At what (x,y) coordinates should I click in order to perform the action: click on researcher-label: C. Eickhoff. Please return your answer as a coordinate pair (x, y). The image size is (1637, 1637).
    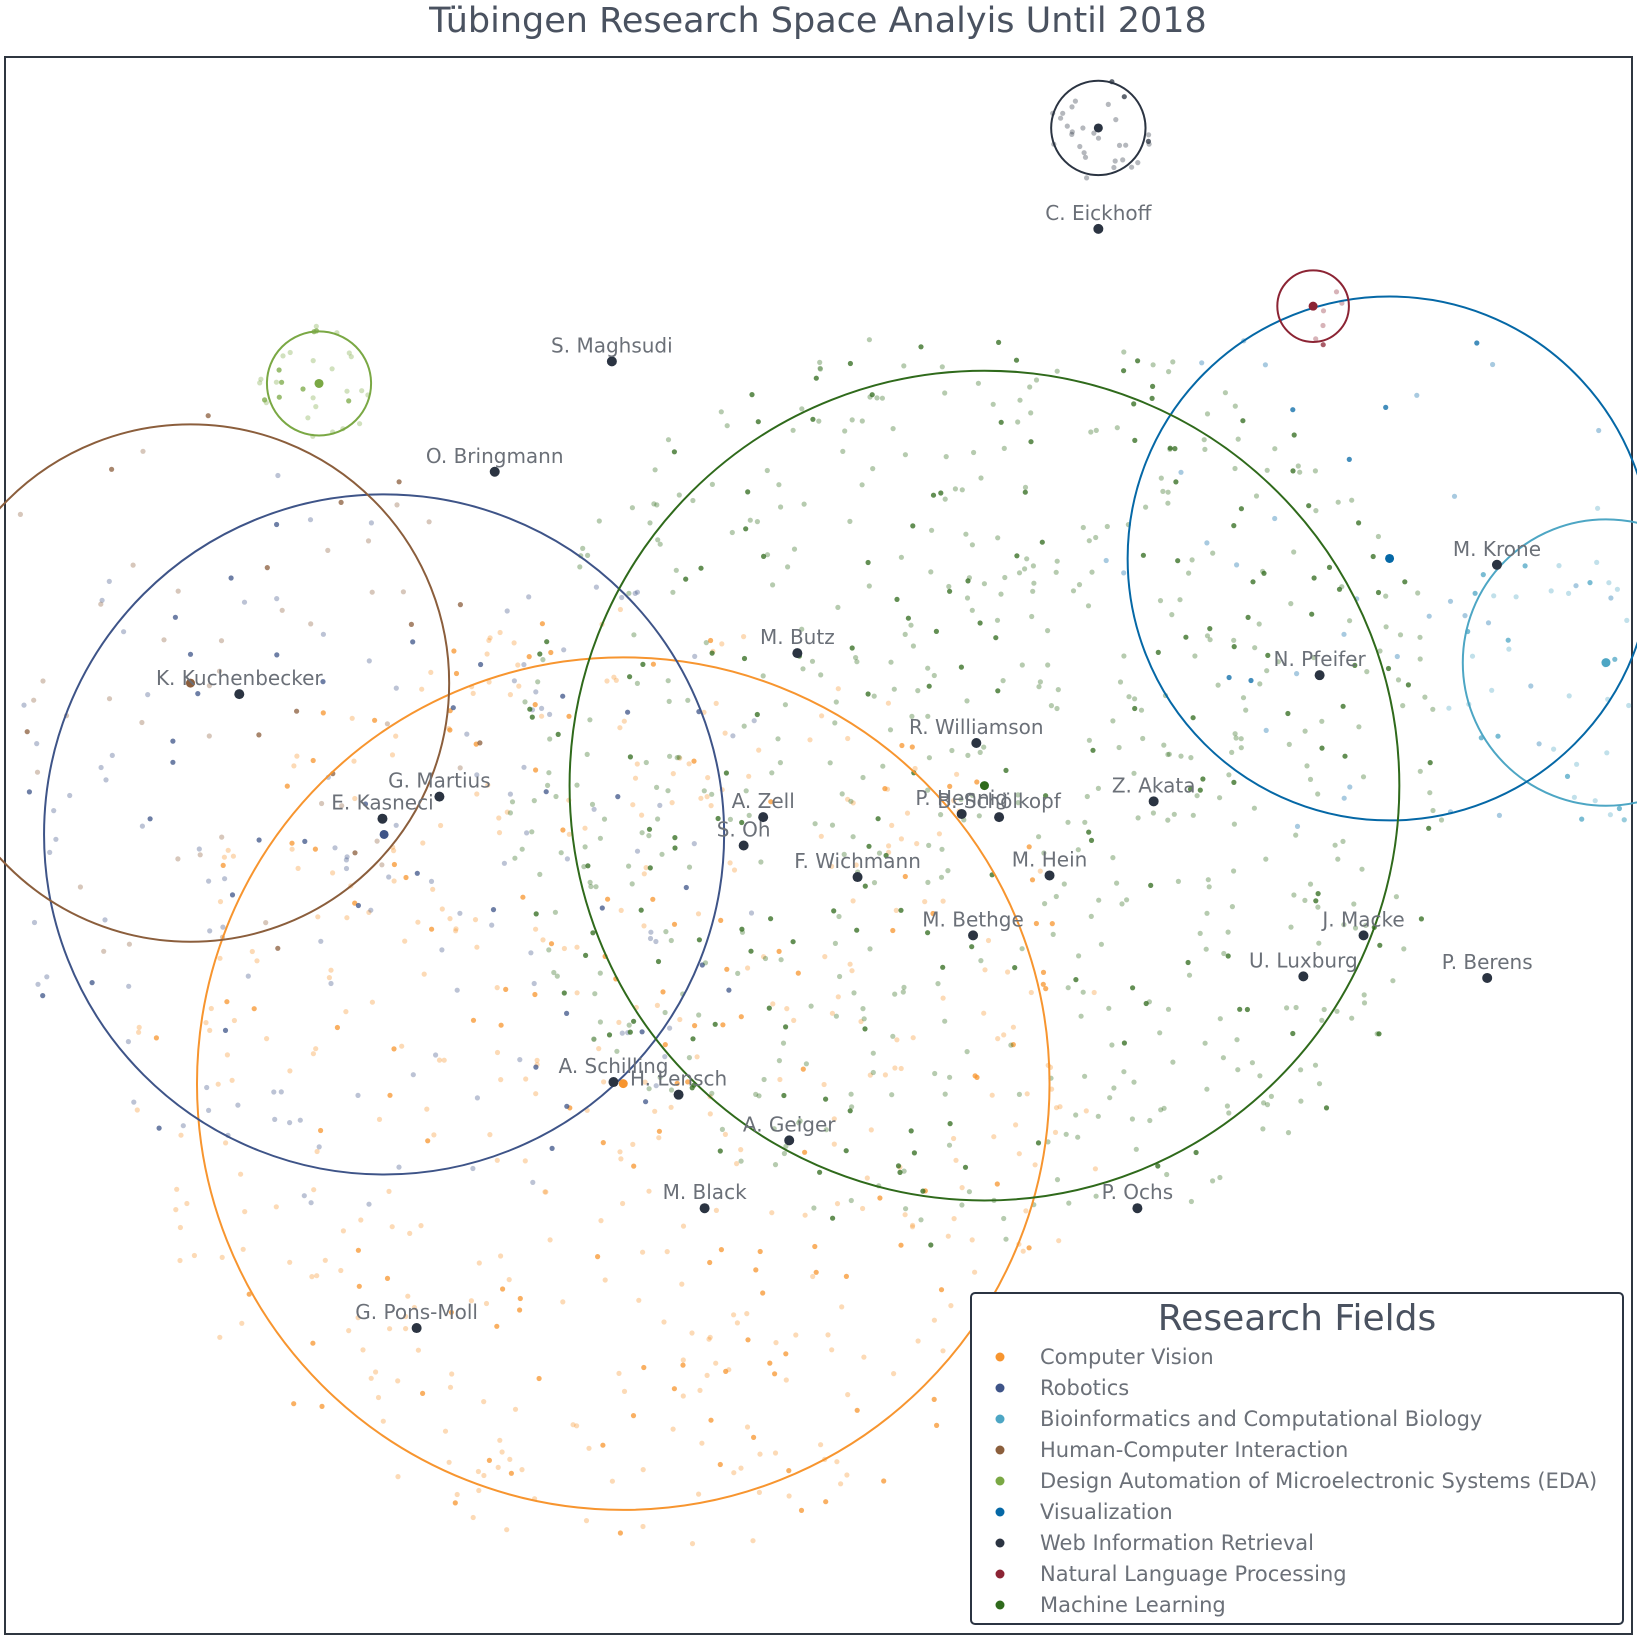
    Looking at the image, I should click on (1098, 213).